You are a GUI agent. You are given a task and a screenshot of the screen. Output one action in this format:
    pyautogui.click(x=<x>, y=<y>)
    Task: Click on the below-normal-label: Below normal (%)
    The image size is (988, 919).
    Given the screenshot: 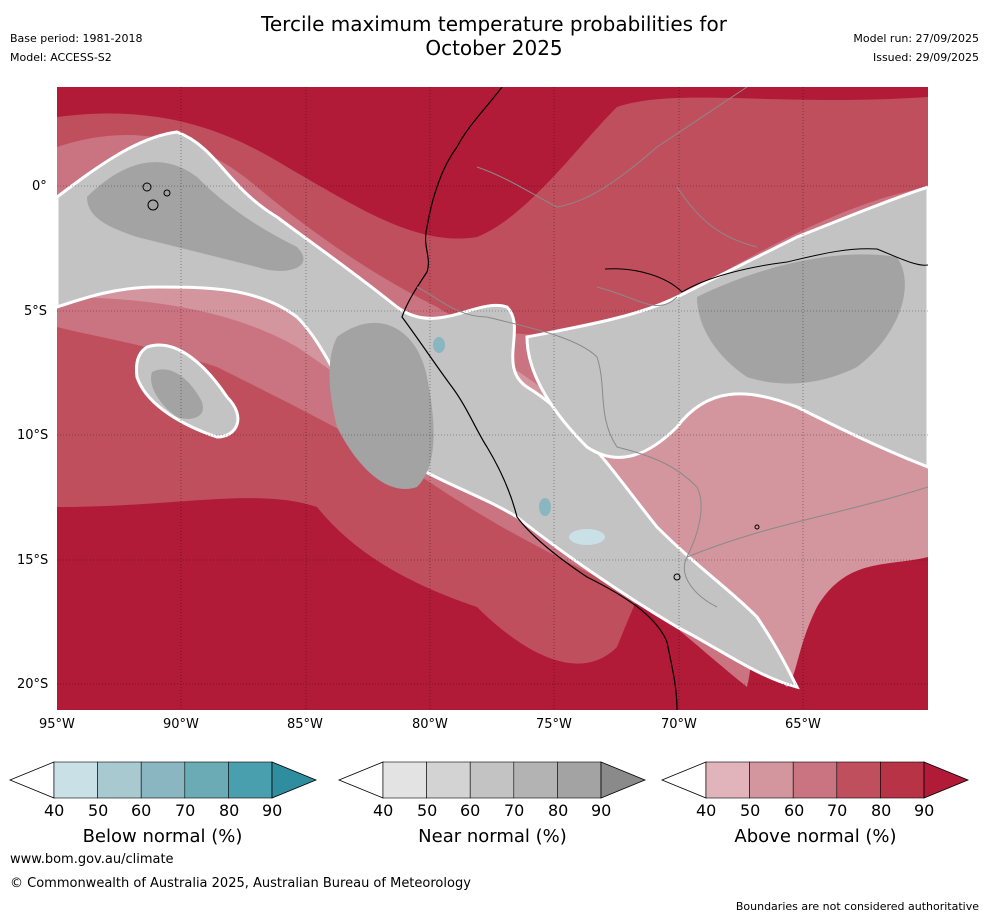 What is the action you would take?
    pyautogui.click(x=162, y=836)
    